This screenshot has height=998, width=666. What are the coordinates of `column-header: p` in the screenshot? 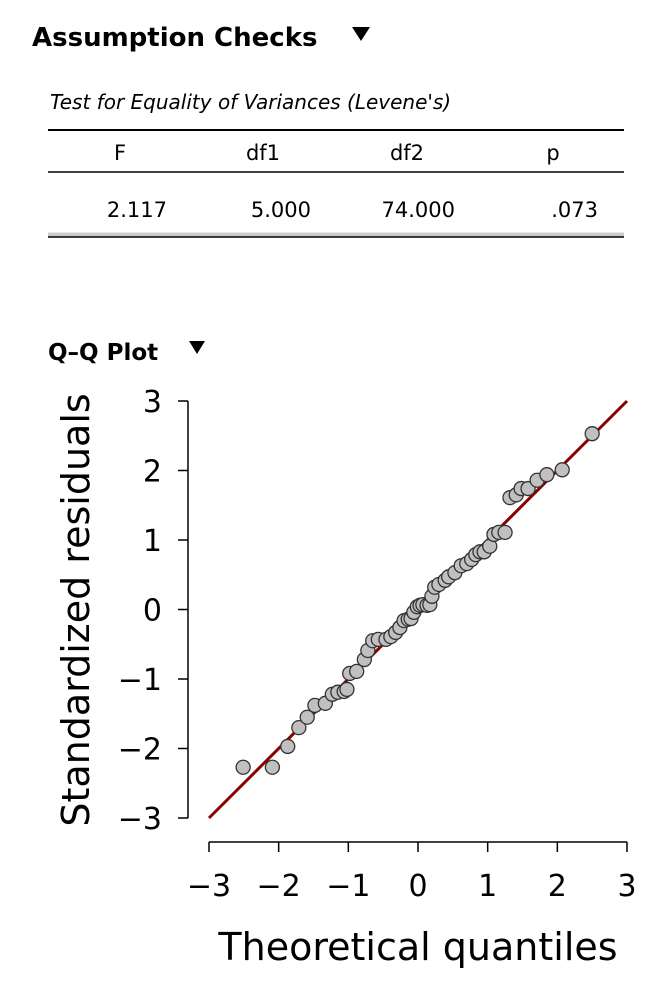 It's located at (552, 153).